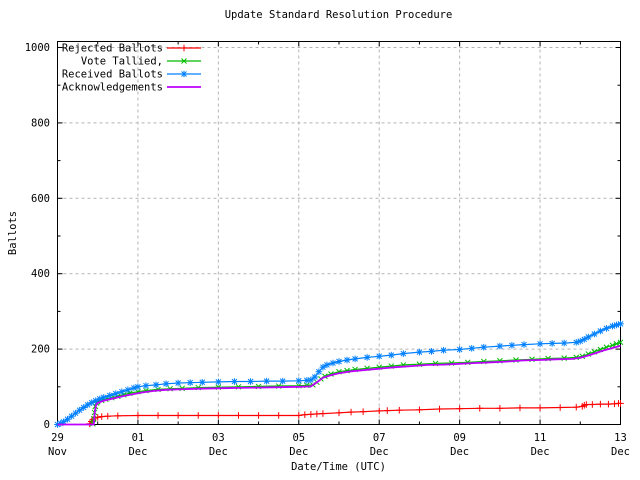 The height and width of the screenshot is (480, 640). I want to click on svg-text: 01, so click(138, 438).